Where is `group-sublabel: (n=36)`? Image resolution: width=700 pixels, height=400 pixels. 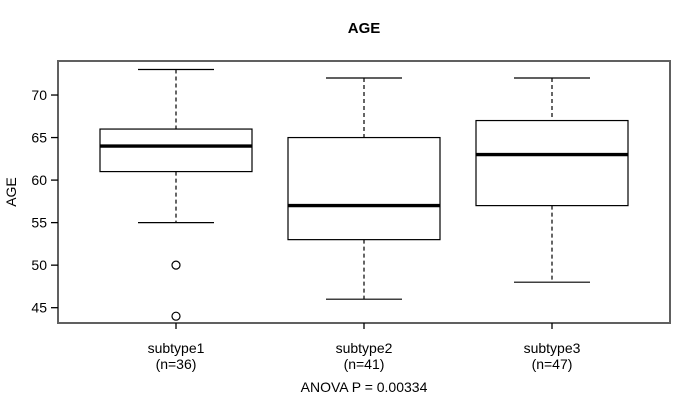
group-sublabel: (n=36) is located at coordinates (176, 364).